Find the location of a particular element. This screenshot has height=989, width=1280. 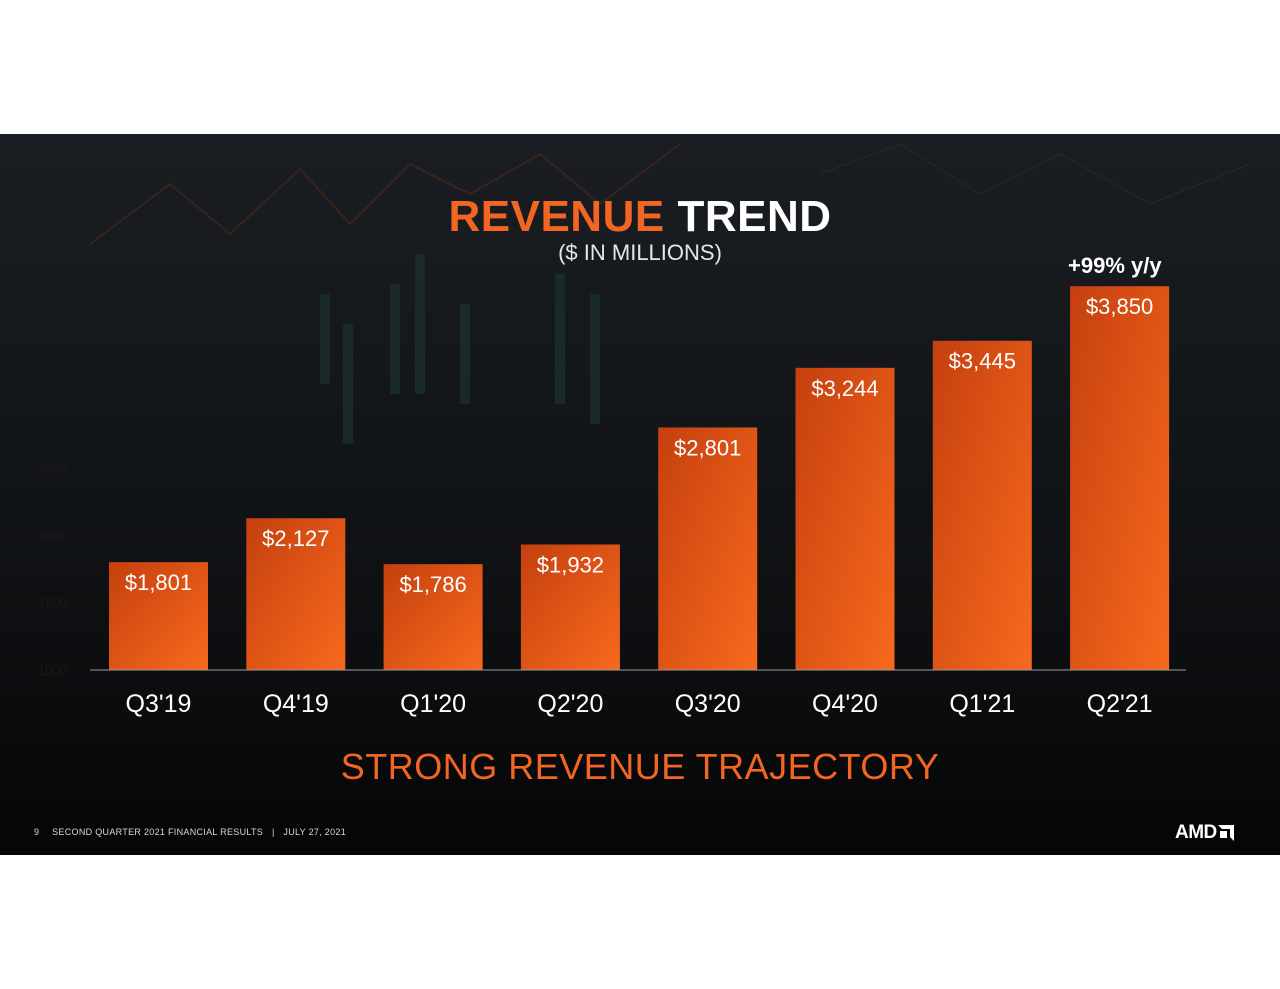

amd-logo: AMD is located at coordinates (1204, 833).